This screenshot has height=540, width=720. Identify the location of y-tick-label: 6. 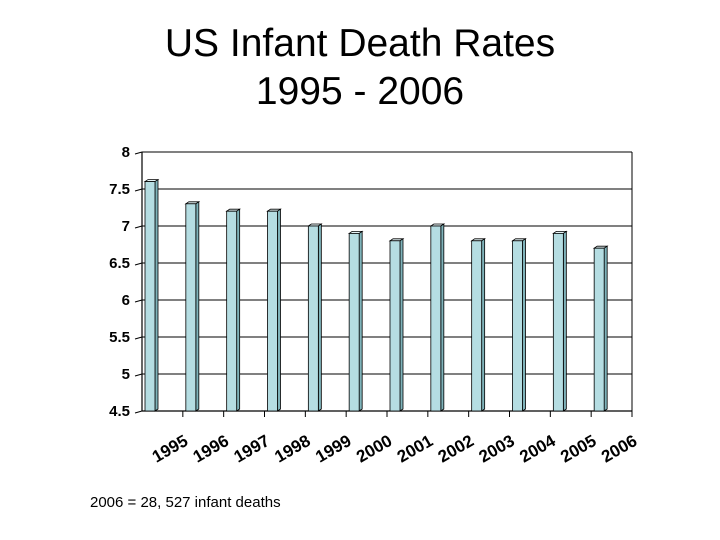
(126, 300).